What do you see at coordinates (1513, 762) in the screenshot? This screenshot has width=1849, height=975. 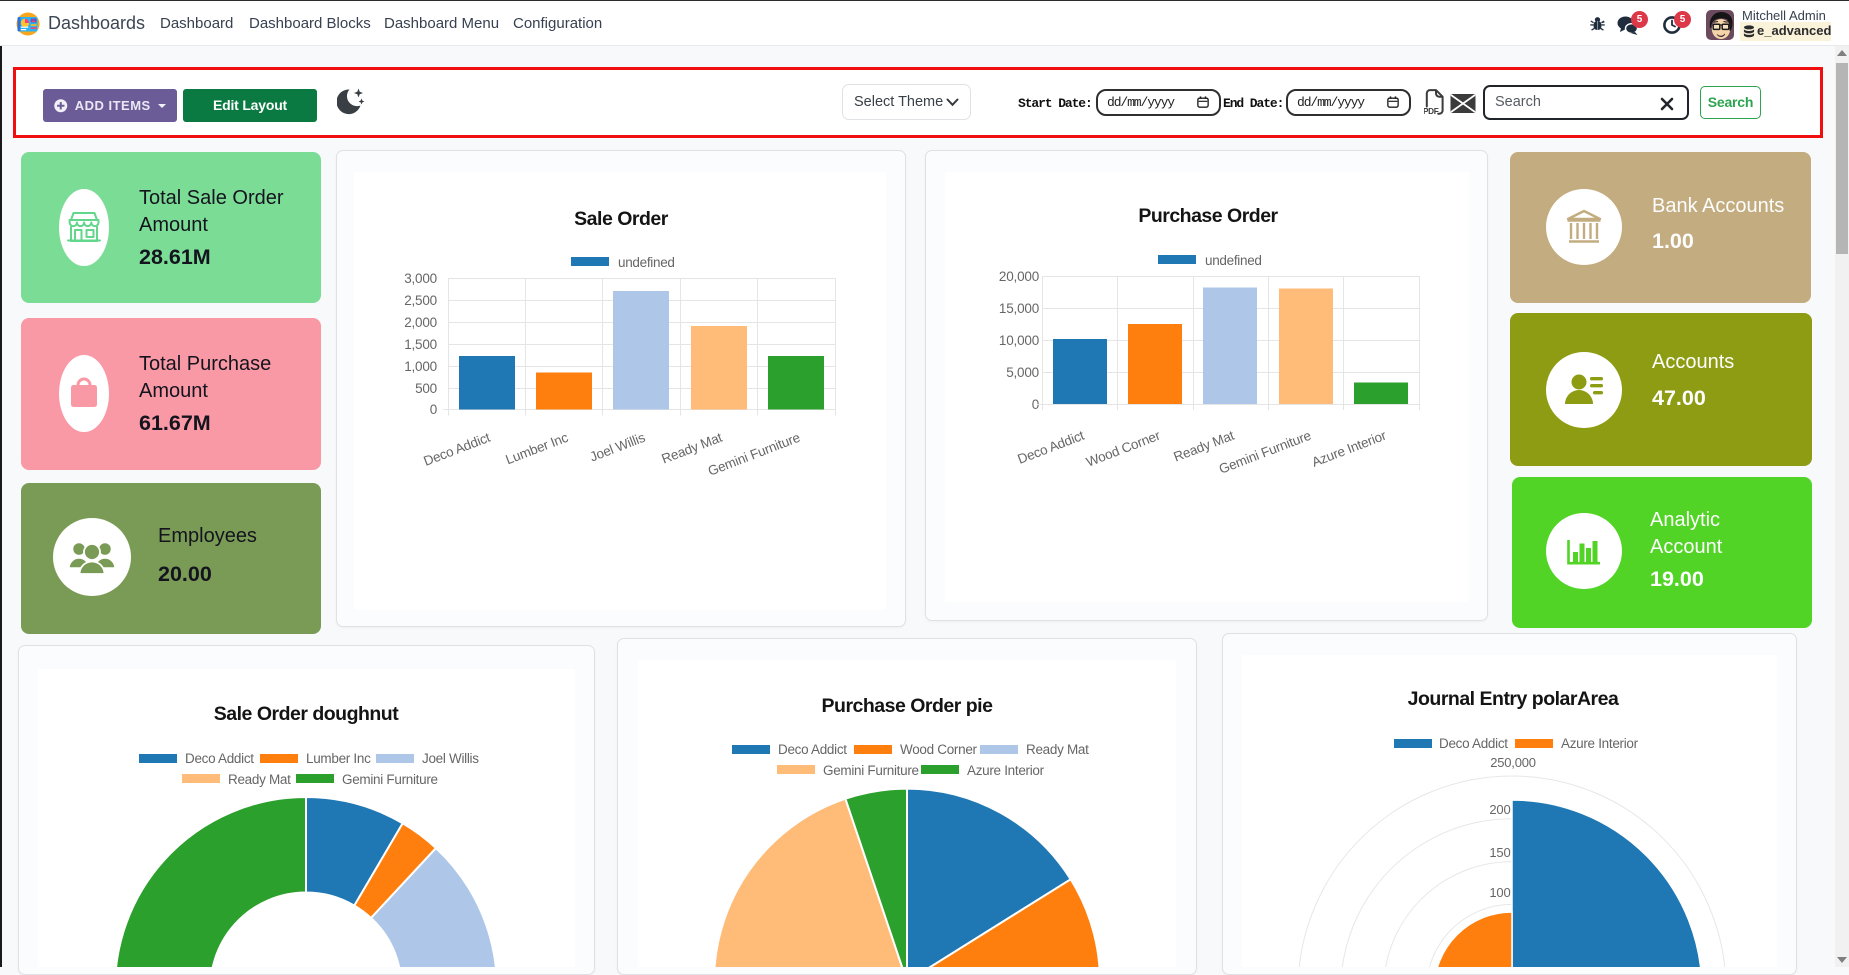 I see `svg-text: 250,000` at bounding box center [1513, 762].